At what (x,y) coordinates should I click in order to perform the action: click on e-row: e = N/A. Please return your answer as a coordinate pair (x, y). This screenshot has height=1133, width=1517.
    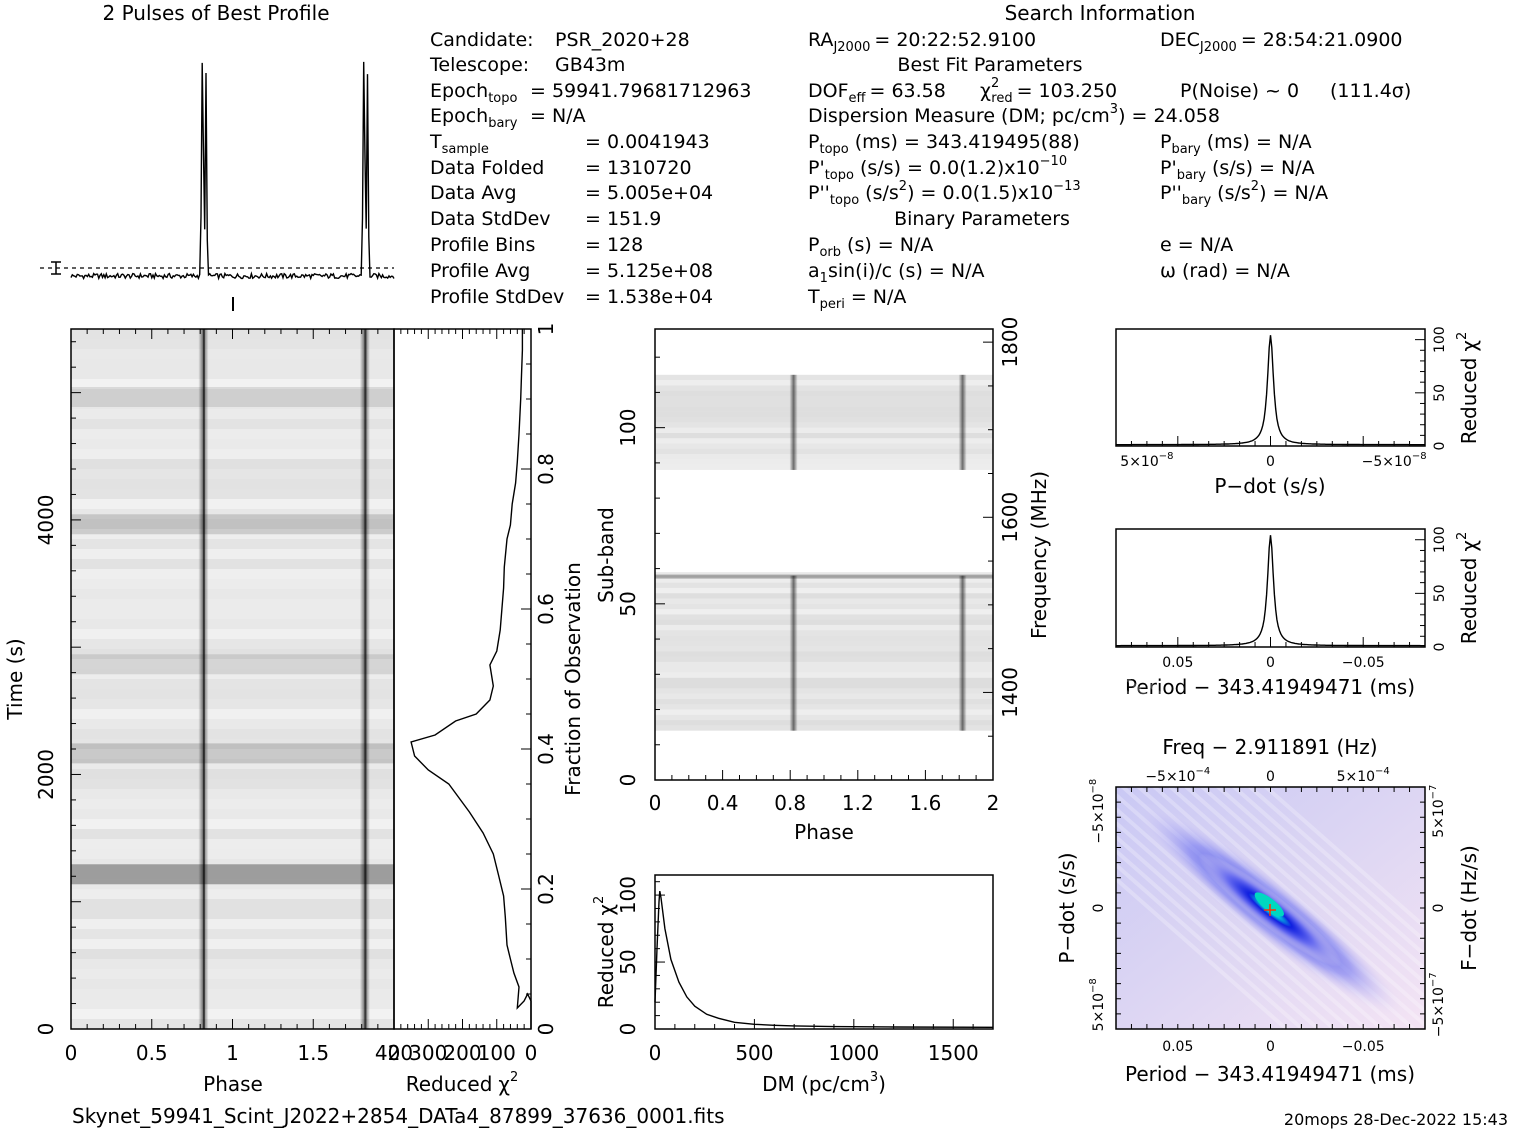
    Looking at the image, I should click on (1196, 245).